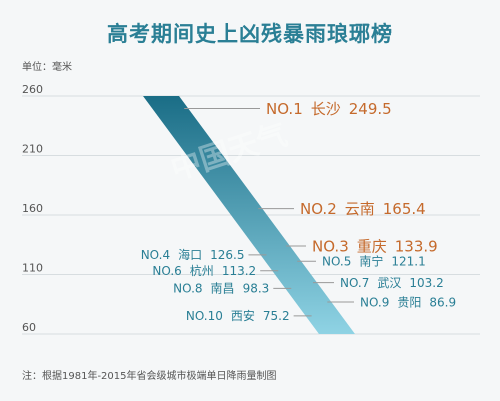 This screenshot has width=500, height=401. I want to click on rainfall-value: 126.5, so click(227, 255).